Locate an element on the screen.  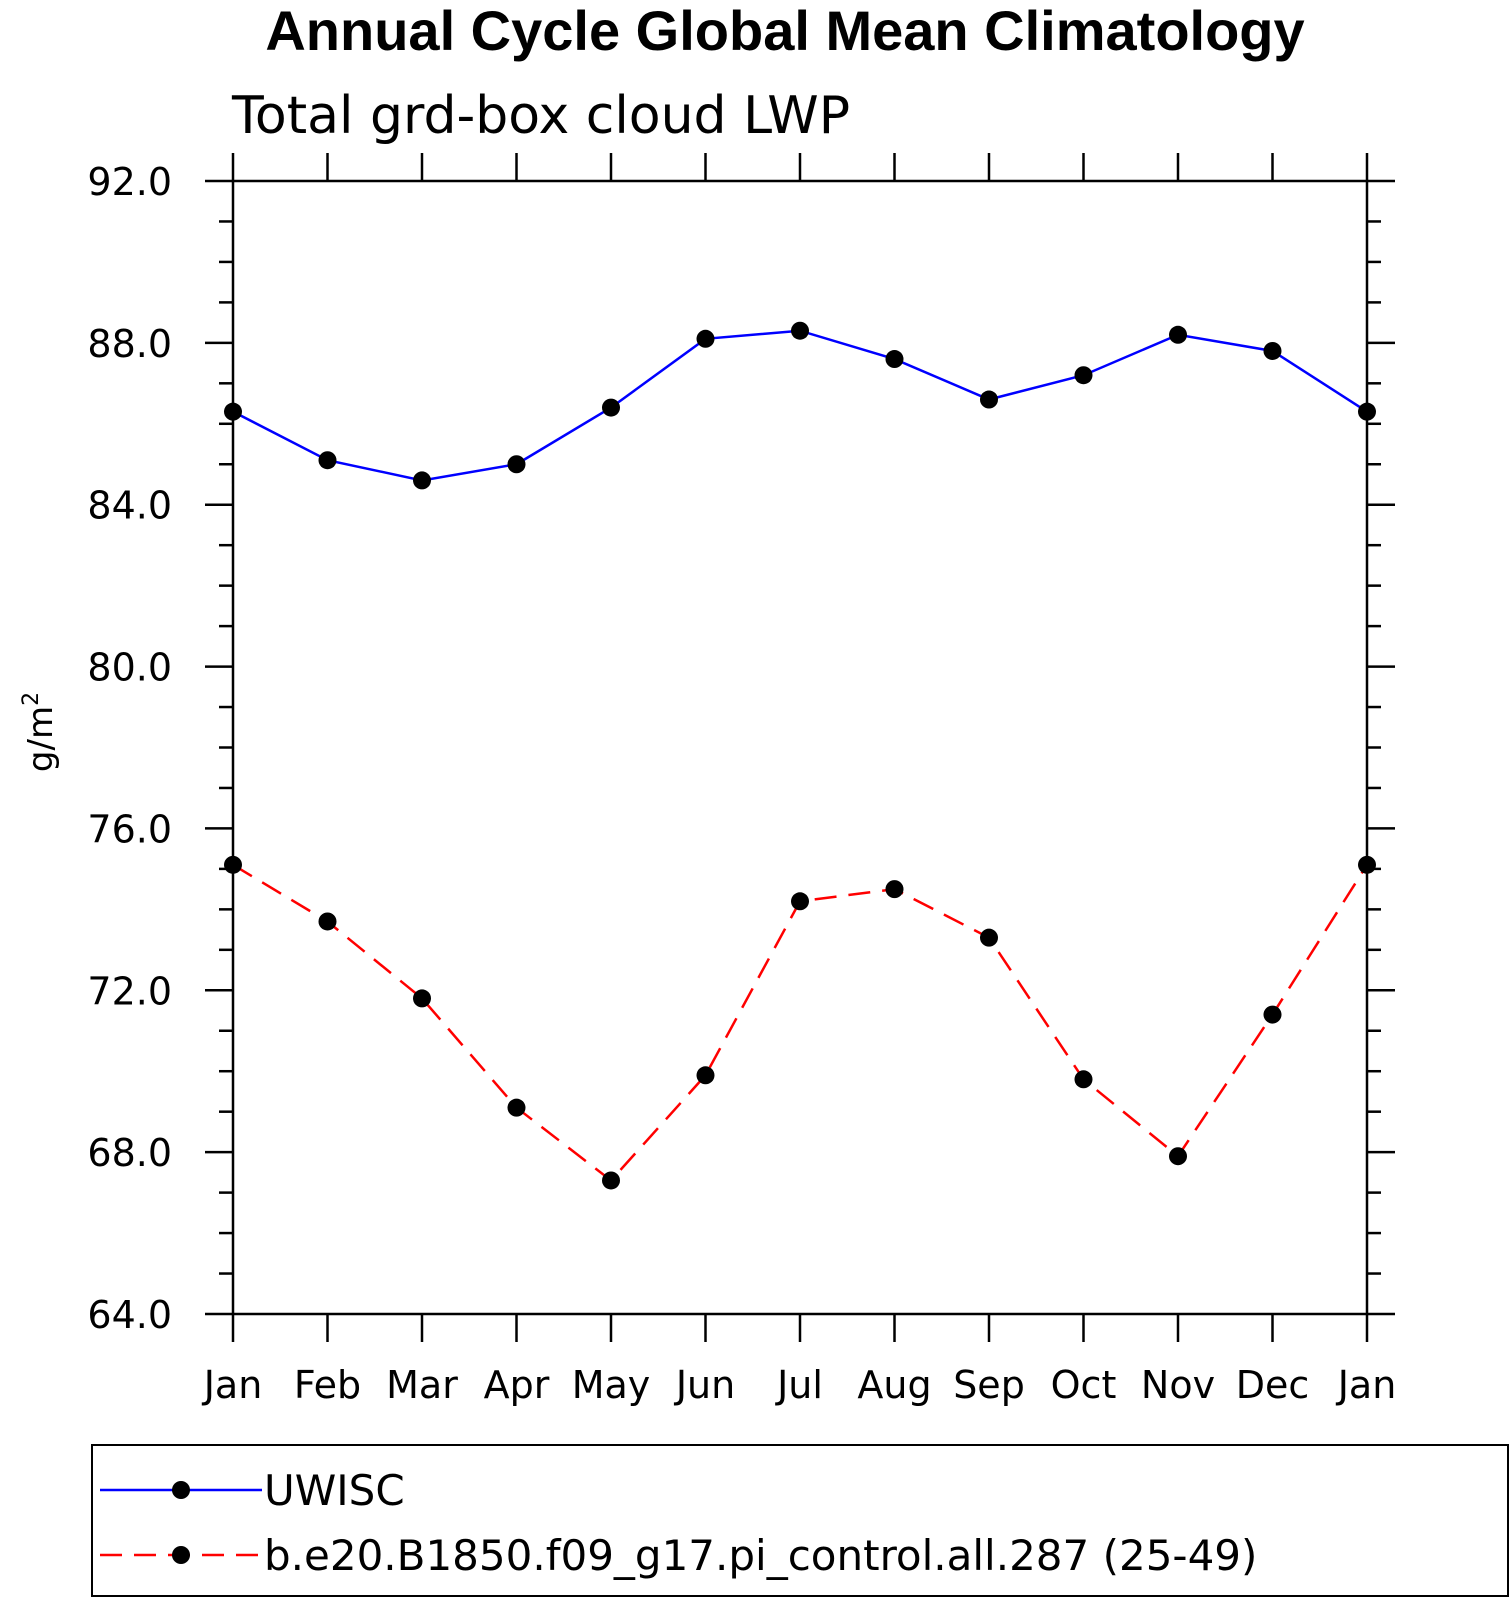
y-axis-label: g/m2 is located at coordinates (40, 732).